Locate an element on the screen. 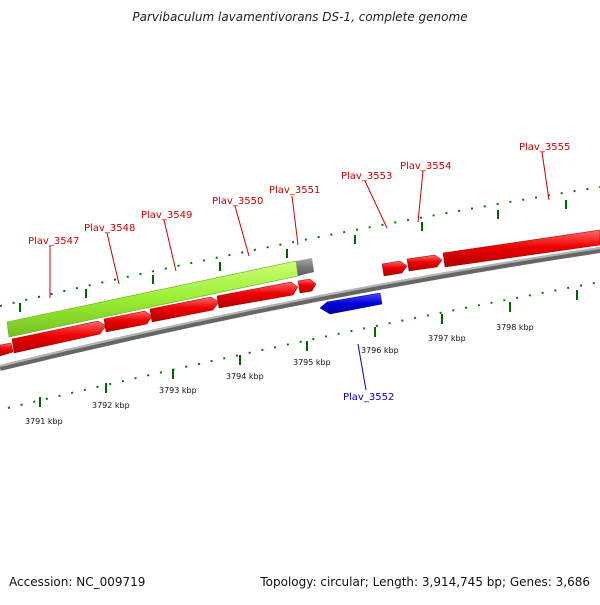  gene-arrow-plav3554 is located at coordinates (424, 263).